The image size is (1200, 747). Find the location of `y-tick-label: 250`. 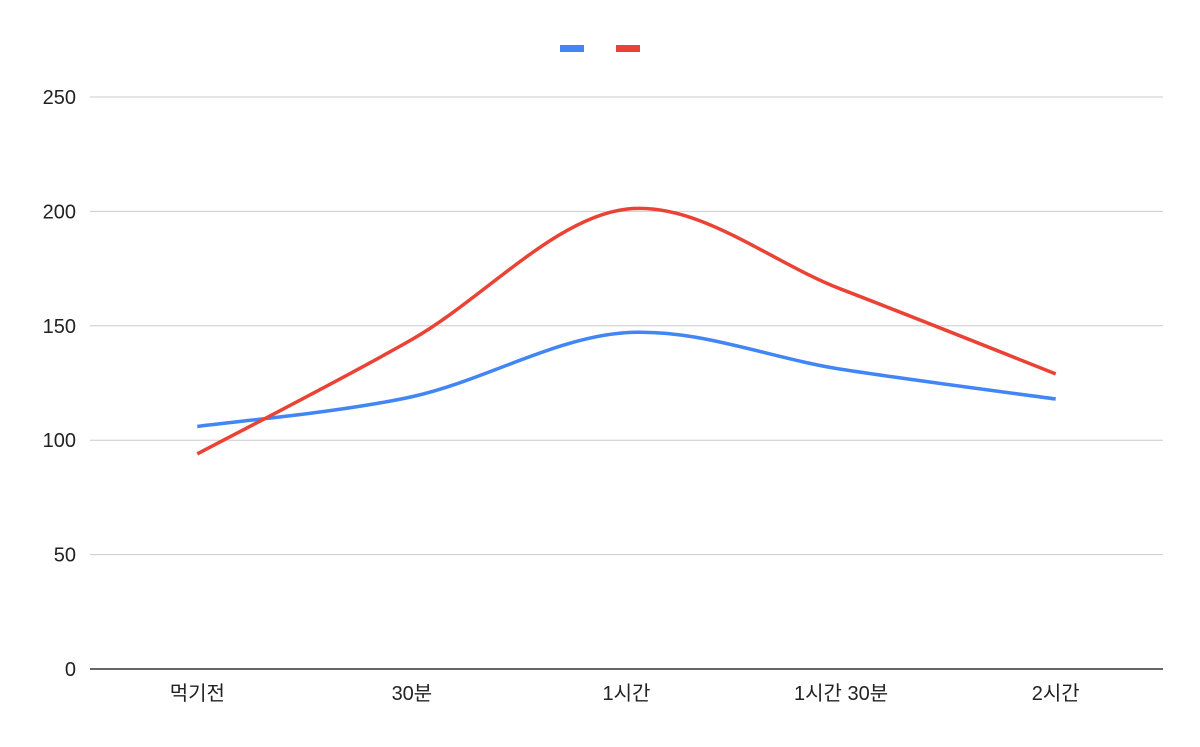

y-tick-label: 250 is located at coordinates (59, 98).